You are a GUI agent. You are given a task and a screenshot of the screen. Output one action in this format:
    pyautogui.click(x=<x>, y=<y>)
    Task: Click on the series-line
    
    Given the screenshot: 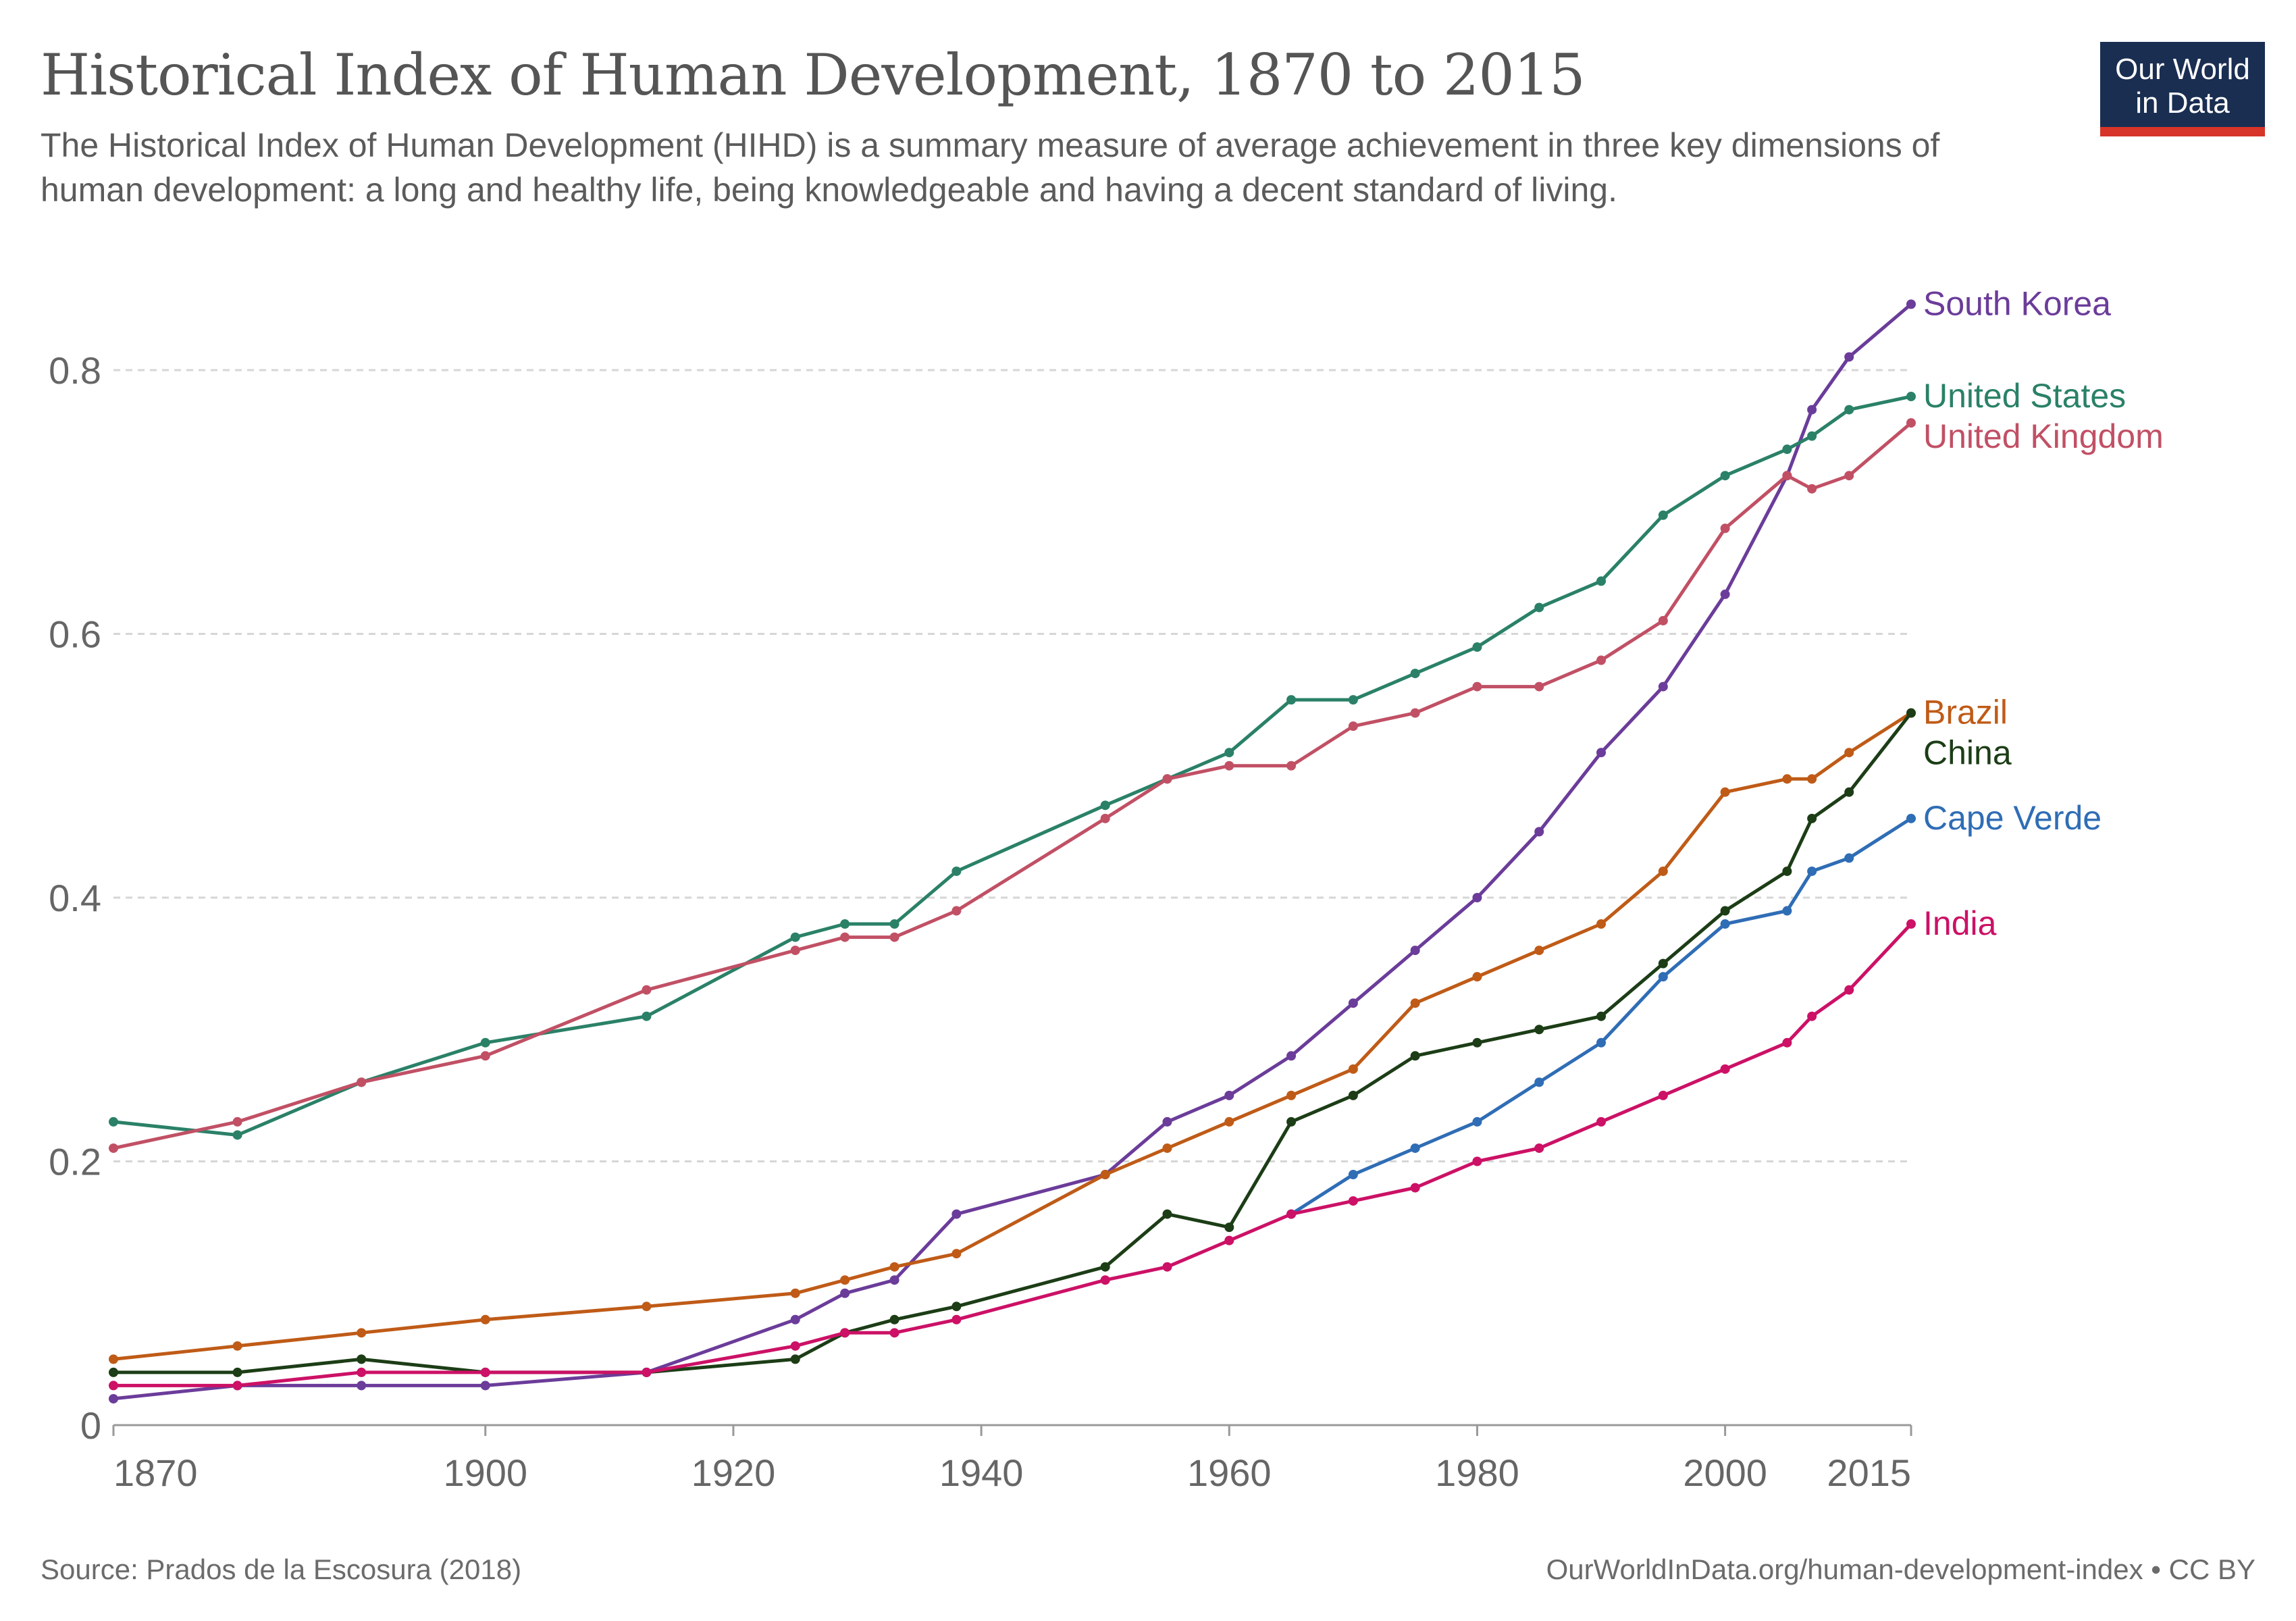 What is the action you would take?
    pyautogui.click(x=1601, y=1016)
    